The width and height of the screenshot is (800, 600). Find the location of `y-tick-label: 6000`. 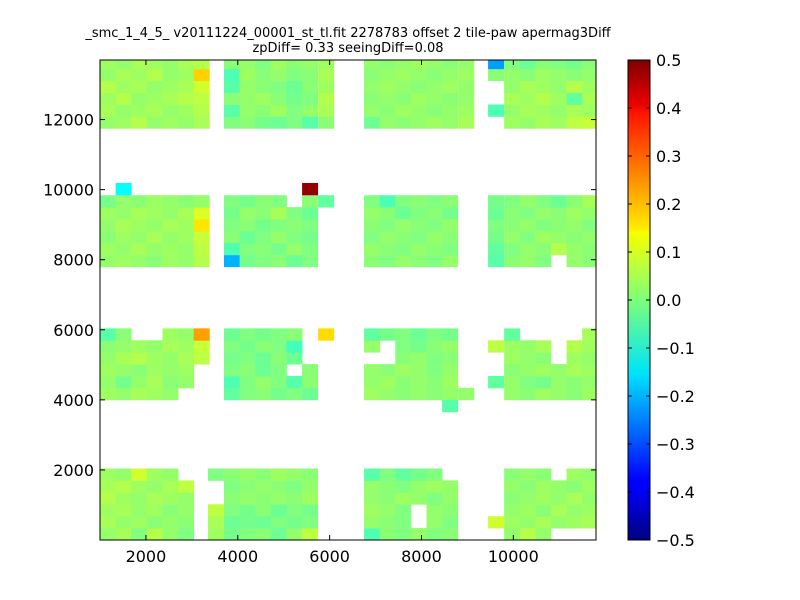

y-tick-label: 6000 is located at coordinates (73, 330).